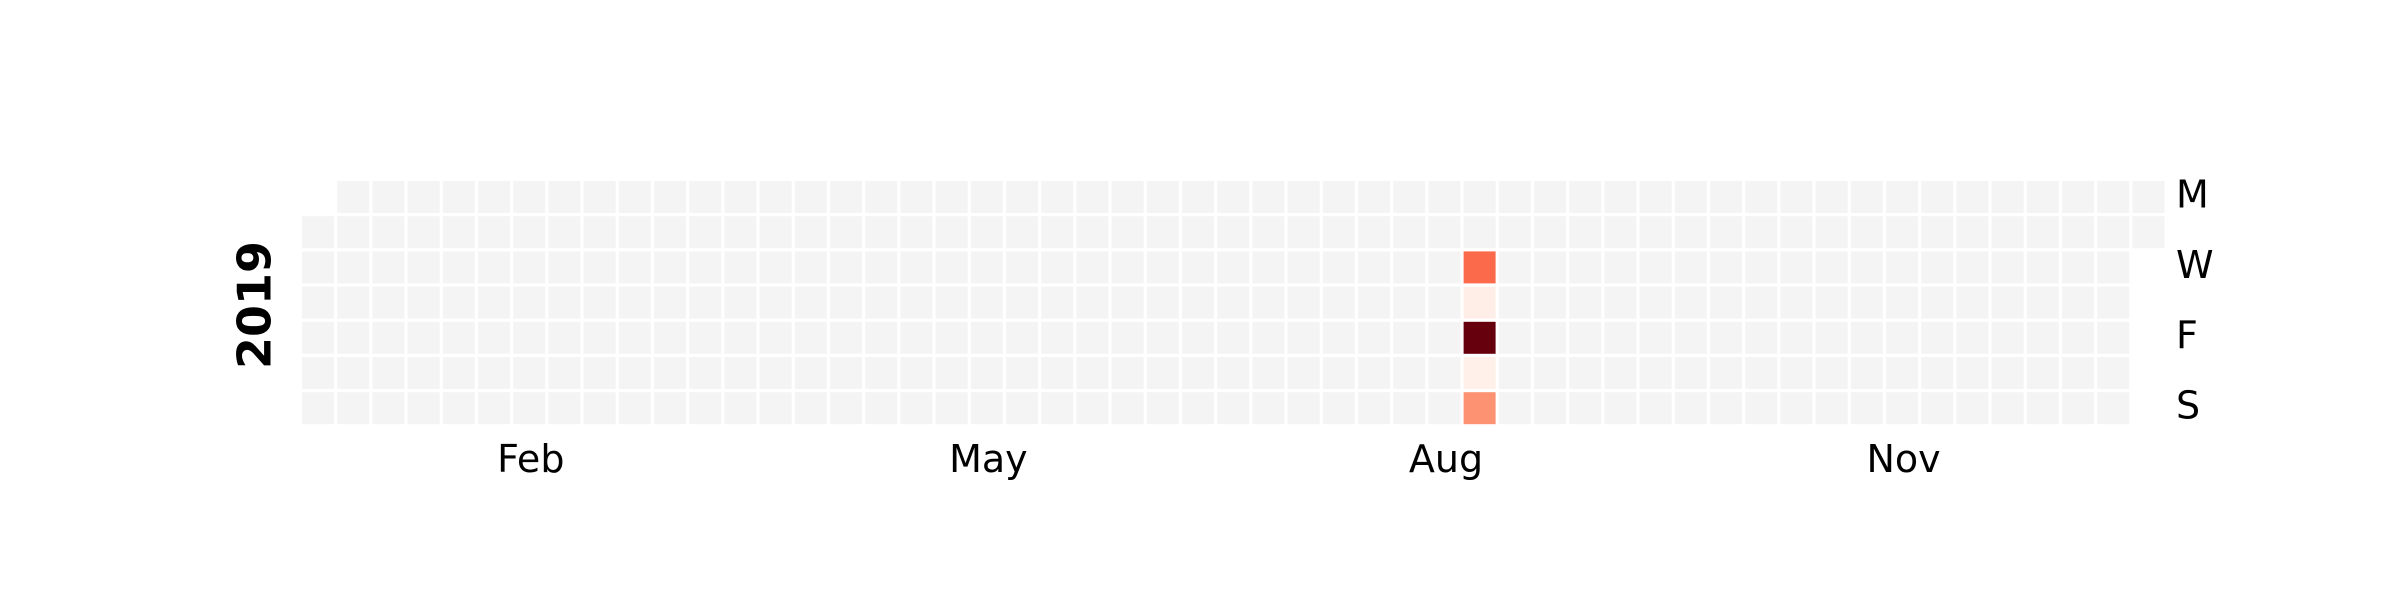  I want to click on month-tick-labels: Feb May Aug Nov, so click(1219, 459).